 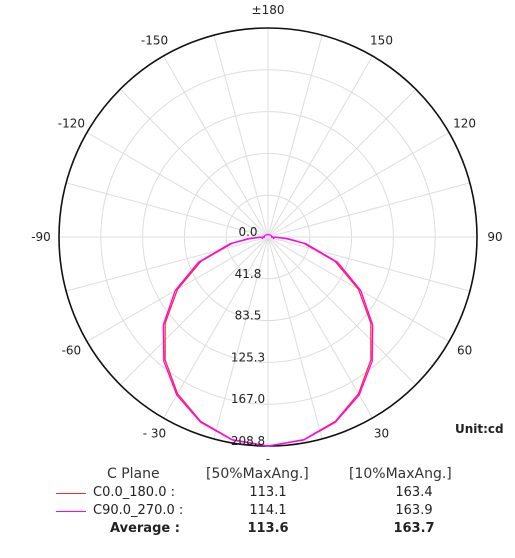 What do you see at coordinates (268, 458) in the screenshot?
I see `angle-tick-label: 0` at bounding box center [268, 458].